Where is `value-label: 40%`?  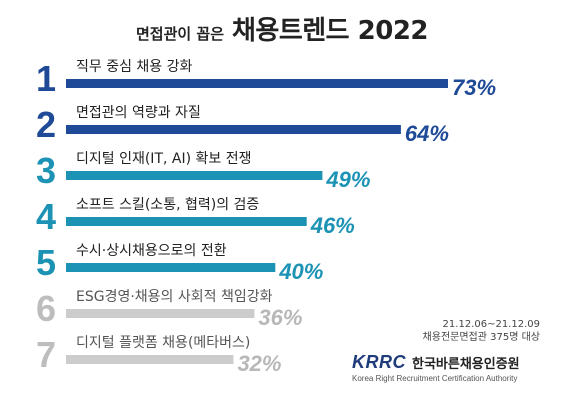 value-label: 40% is located at coordinates (300, 271).